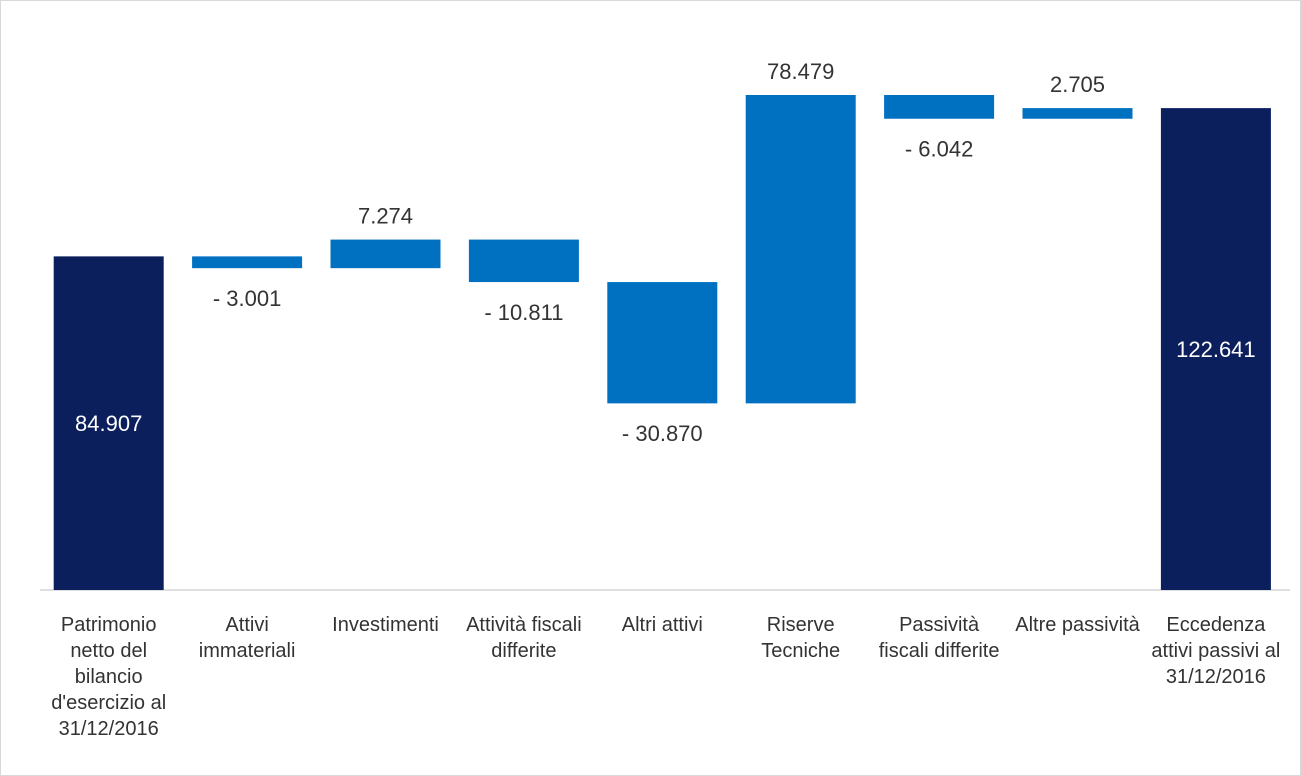 This screenshot has height=776, width=1301. What do you see at coordinates (247, 298) in the screenshot?
I see `value-label: - 3.001` at bounding box center [247, 298].